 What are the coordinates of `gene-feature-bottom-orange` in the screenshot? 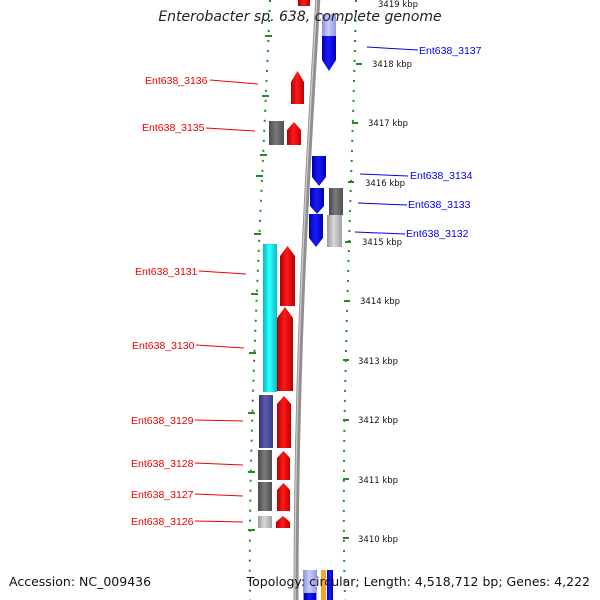 It's located at (323, 585).